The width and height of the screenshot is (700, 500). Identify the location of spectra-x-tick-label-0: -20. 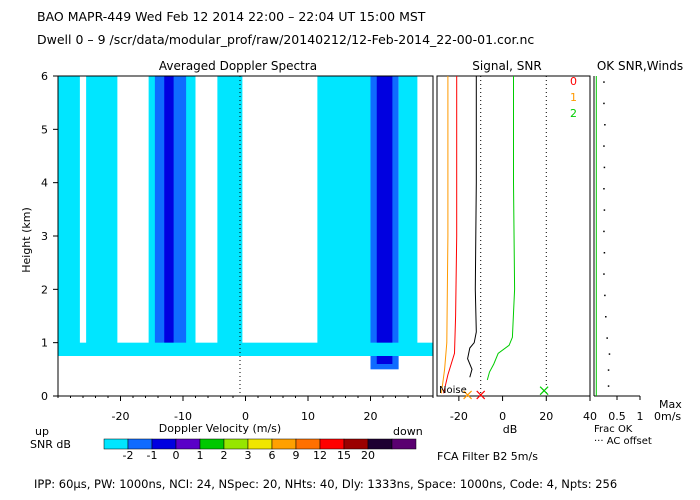
(121, 416).